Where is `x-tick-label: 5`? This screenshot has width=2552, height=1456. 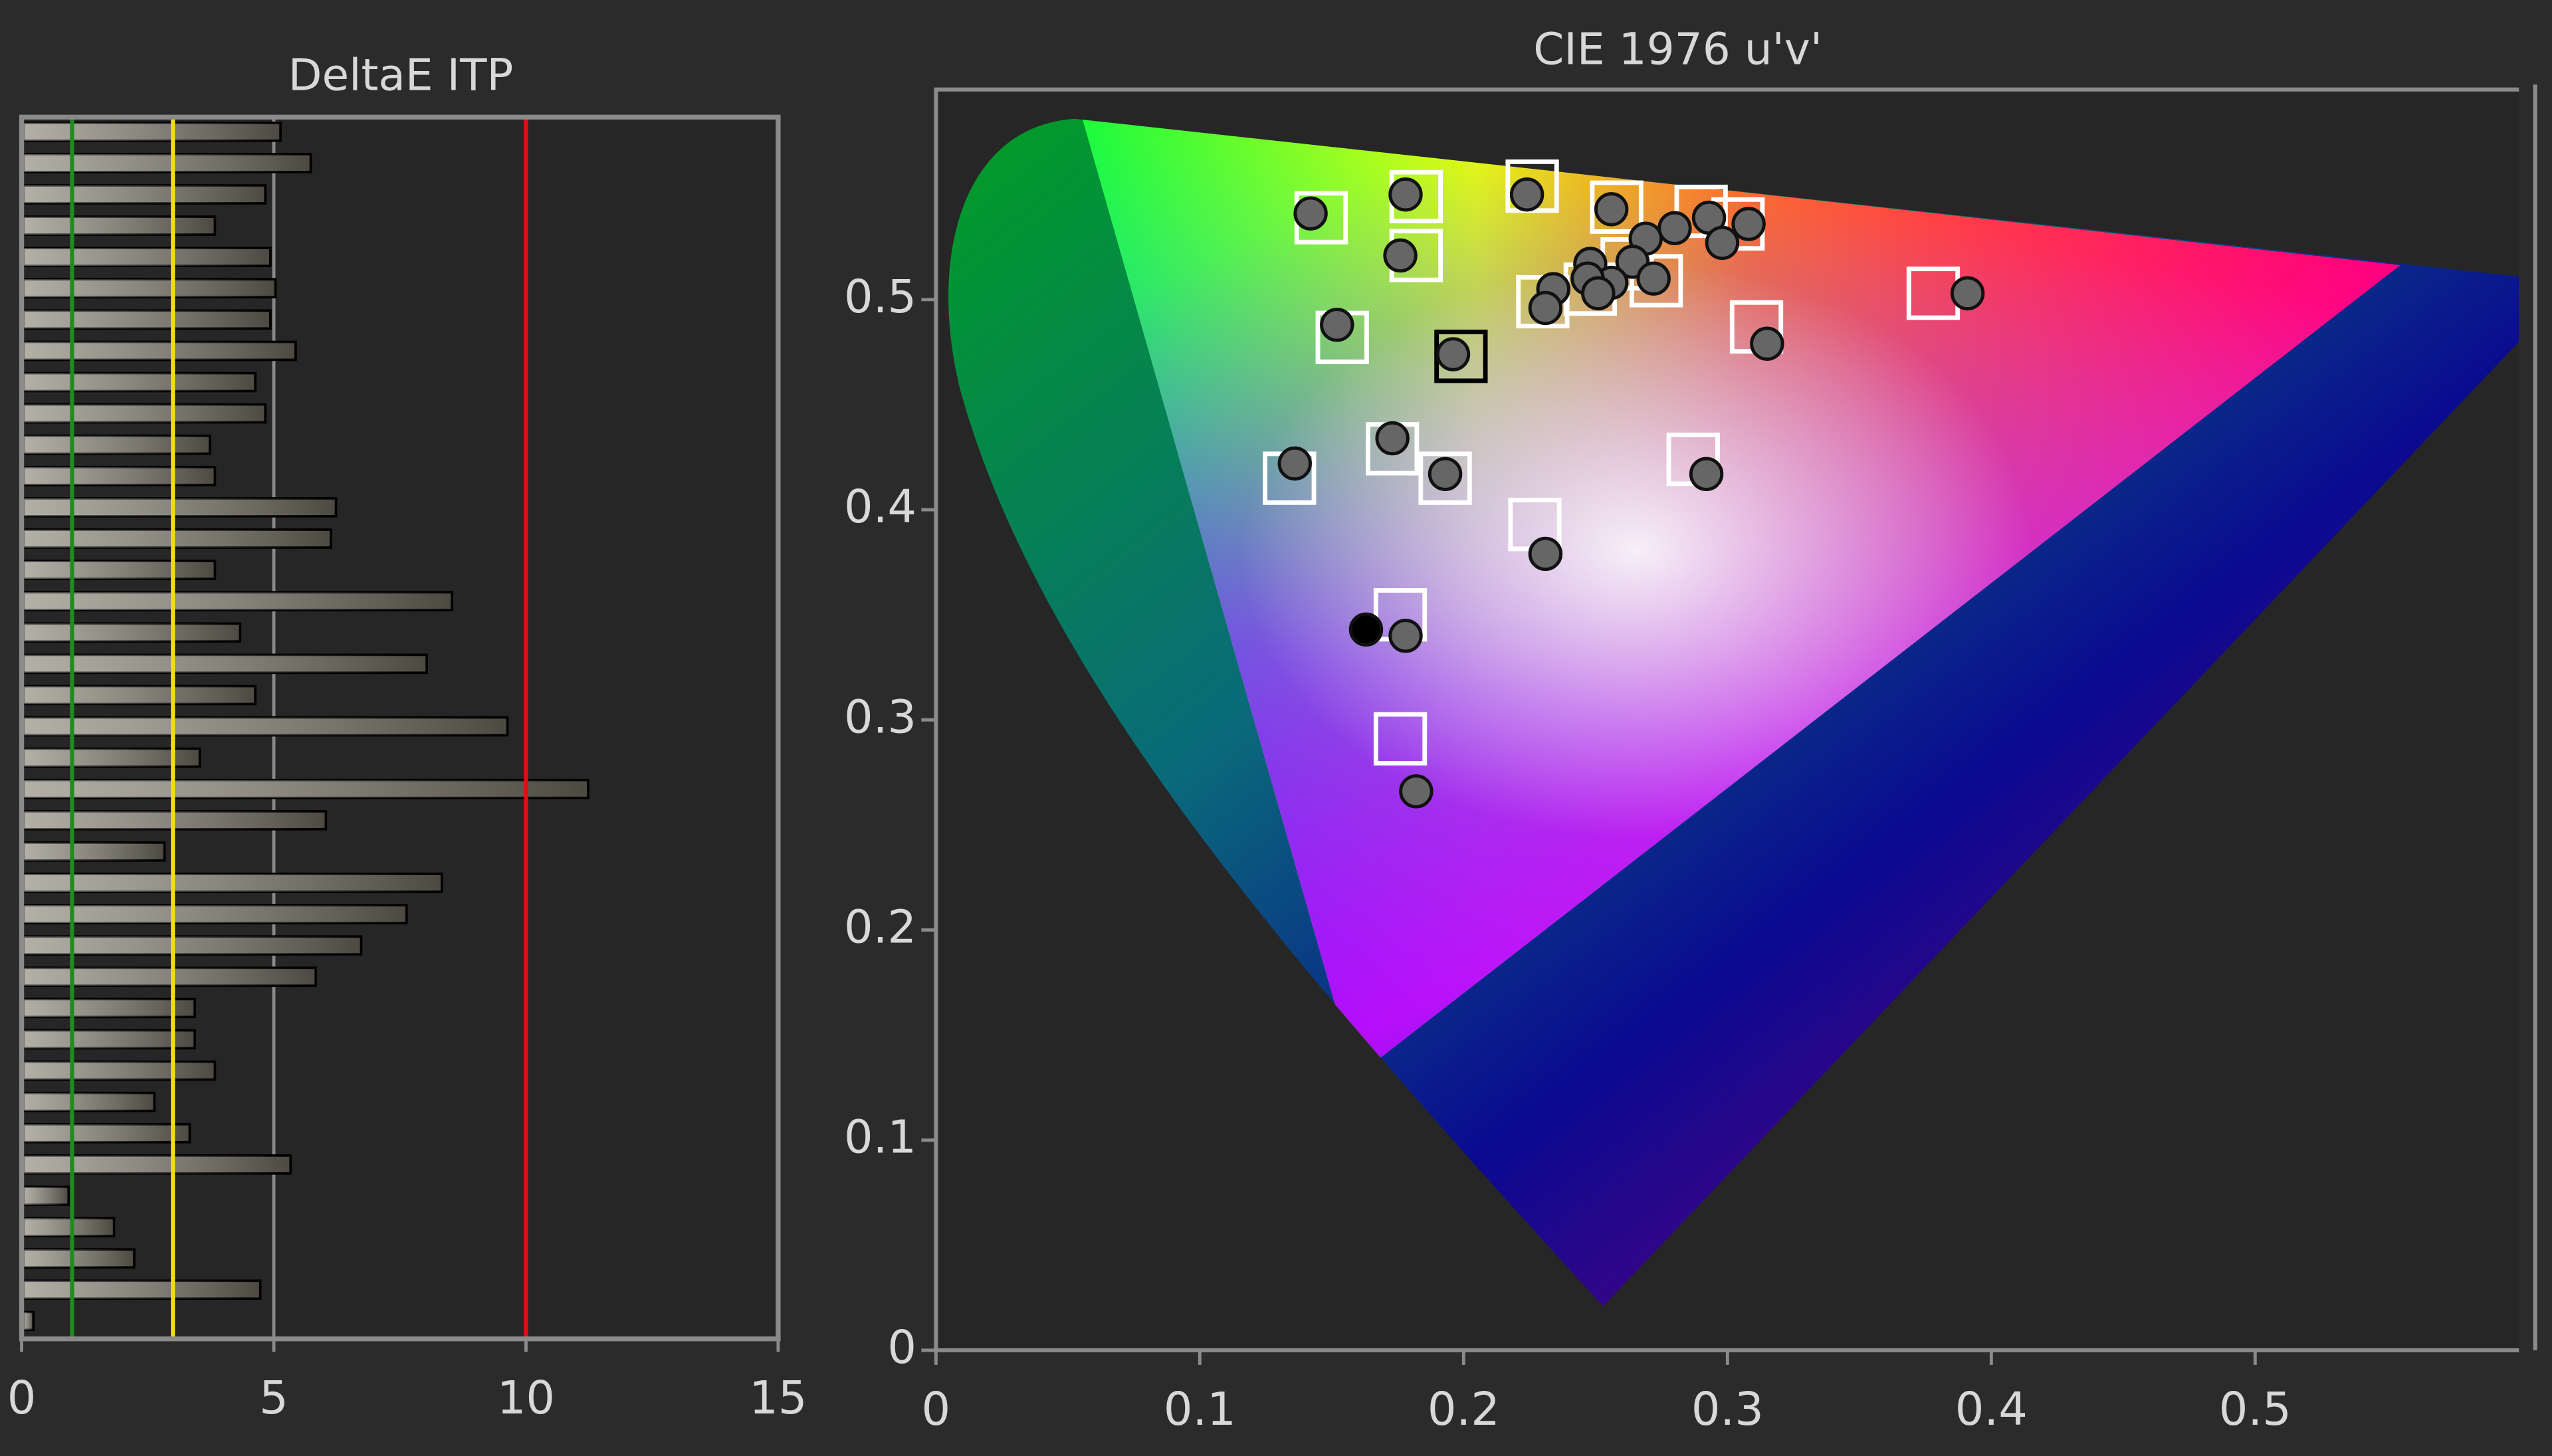
x-tick-label: 5 is located at coordinates (273, 1398).